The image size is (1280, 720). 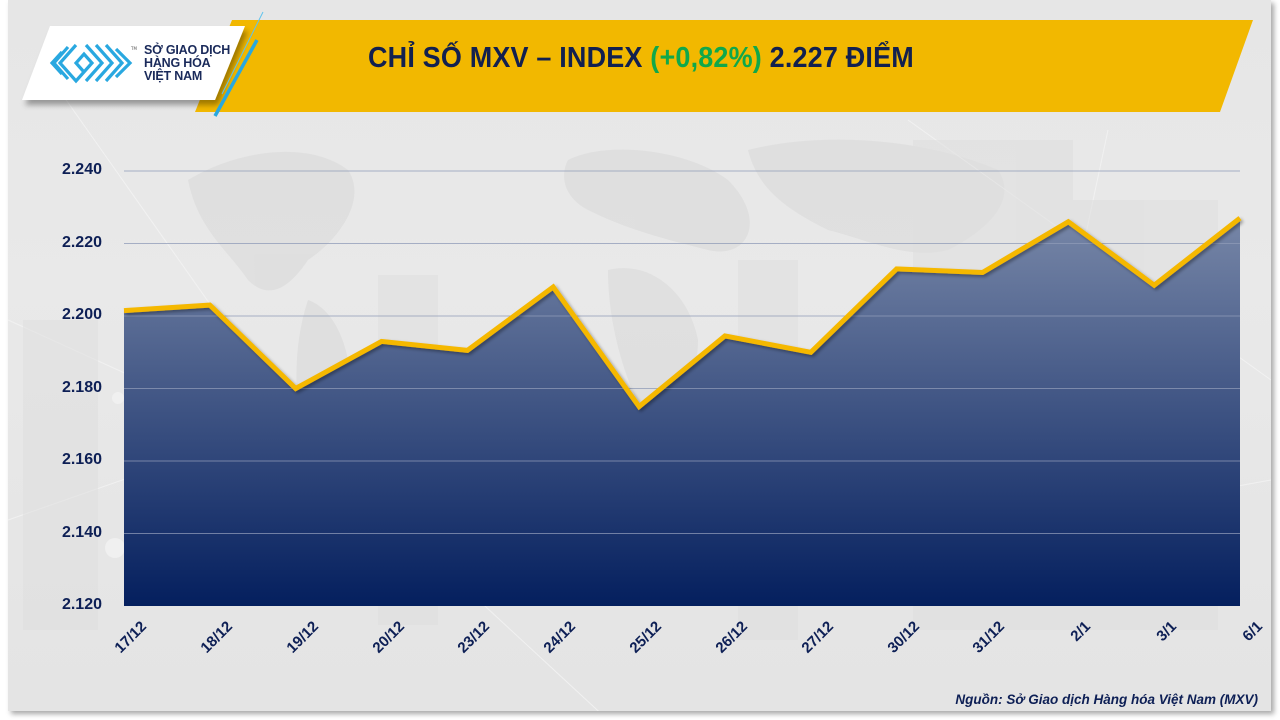 What do you see at coordinates (81, 242) in the screenshot?
I see `y-tick-label: 2.220` at bounding box center [81, 242].